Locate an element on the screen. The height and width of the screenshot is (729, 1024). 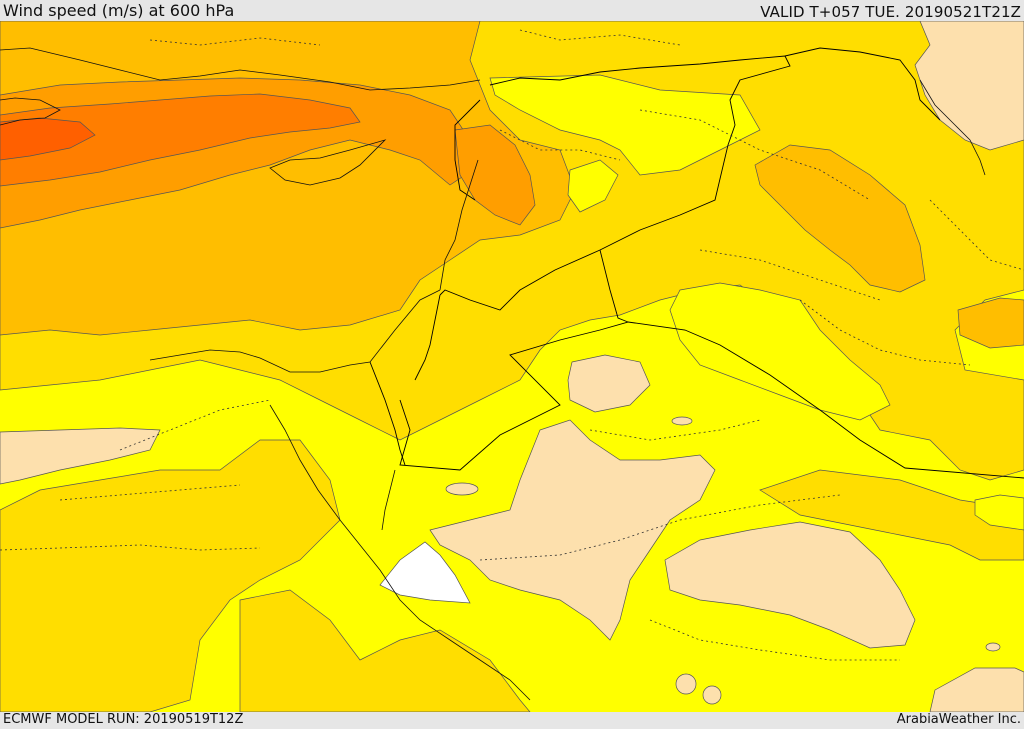
fill-lowest-patch is located at coordinates (425, 572).